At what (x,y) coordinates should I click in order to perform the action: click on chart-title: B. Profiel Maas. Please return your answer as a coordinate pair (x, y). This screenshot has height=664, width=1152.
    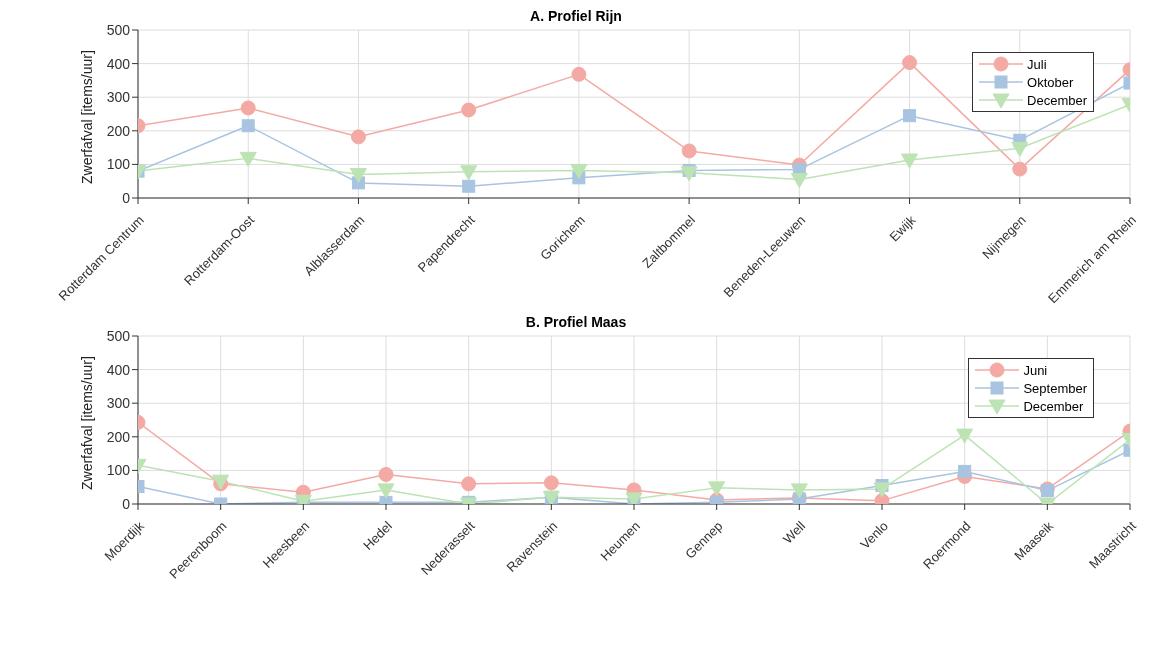
    Looking at the image, I should click on (576, 322).